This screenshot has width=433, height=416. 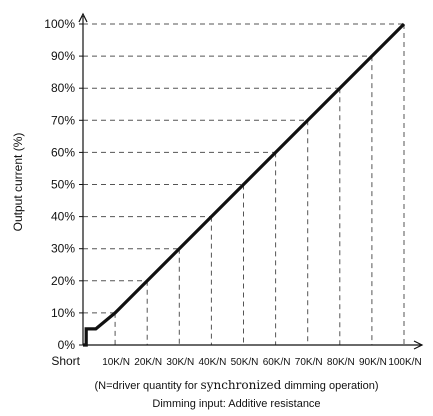 What do you see at coordinates (63, 249) in the screenshot?
I see `y-tick-label-3: 30%` at bounding box center [63, 249].